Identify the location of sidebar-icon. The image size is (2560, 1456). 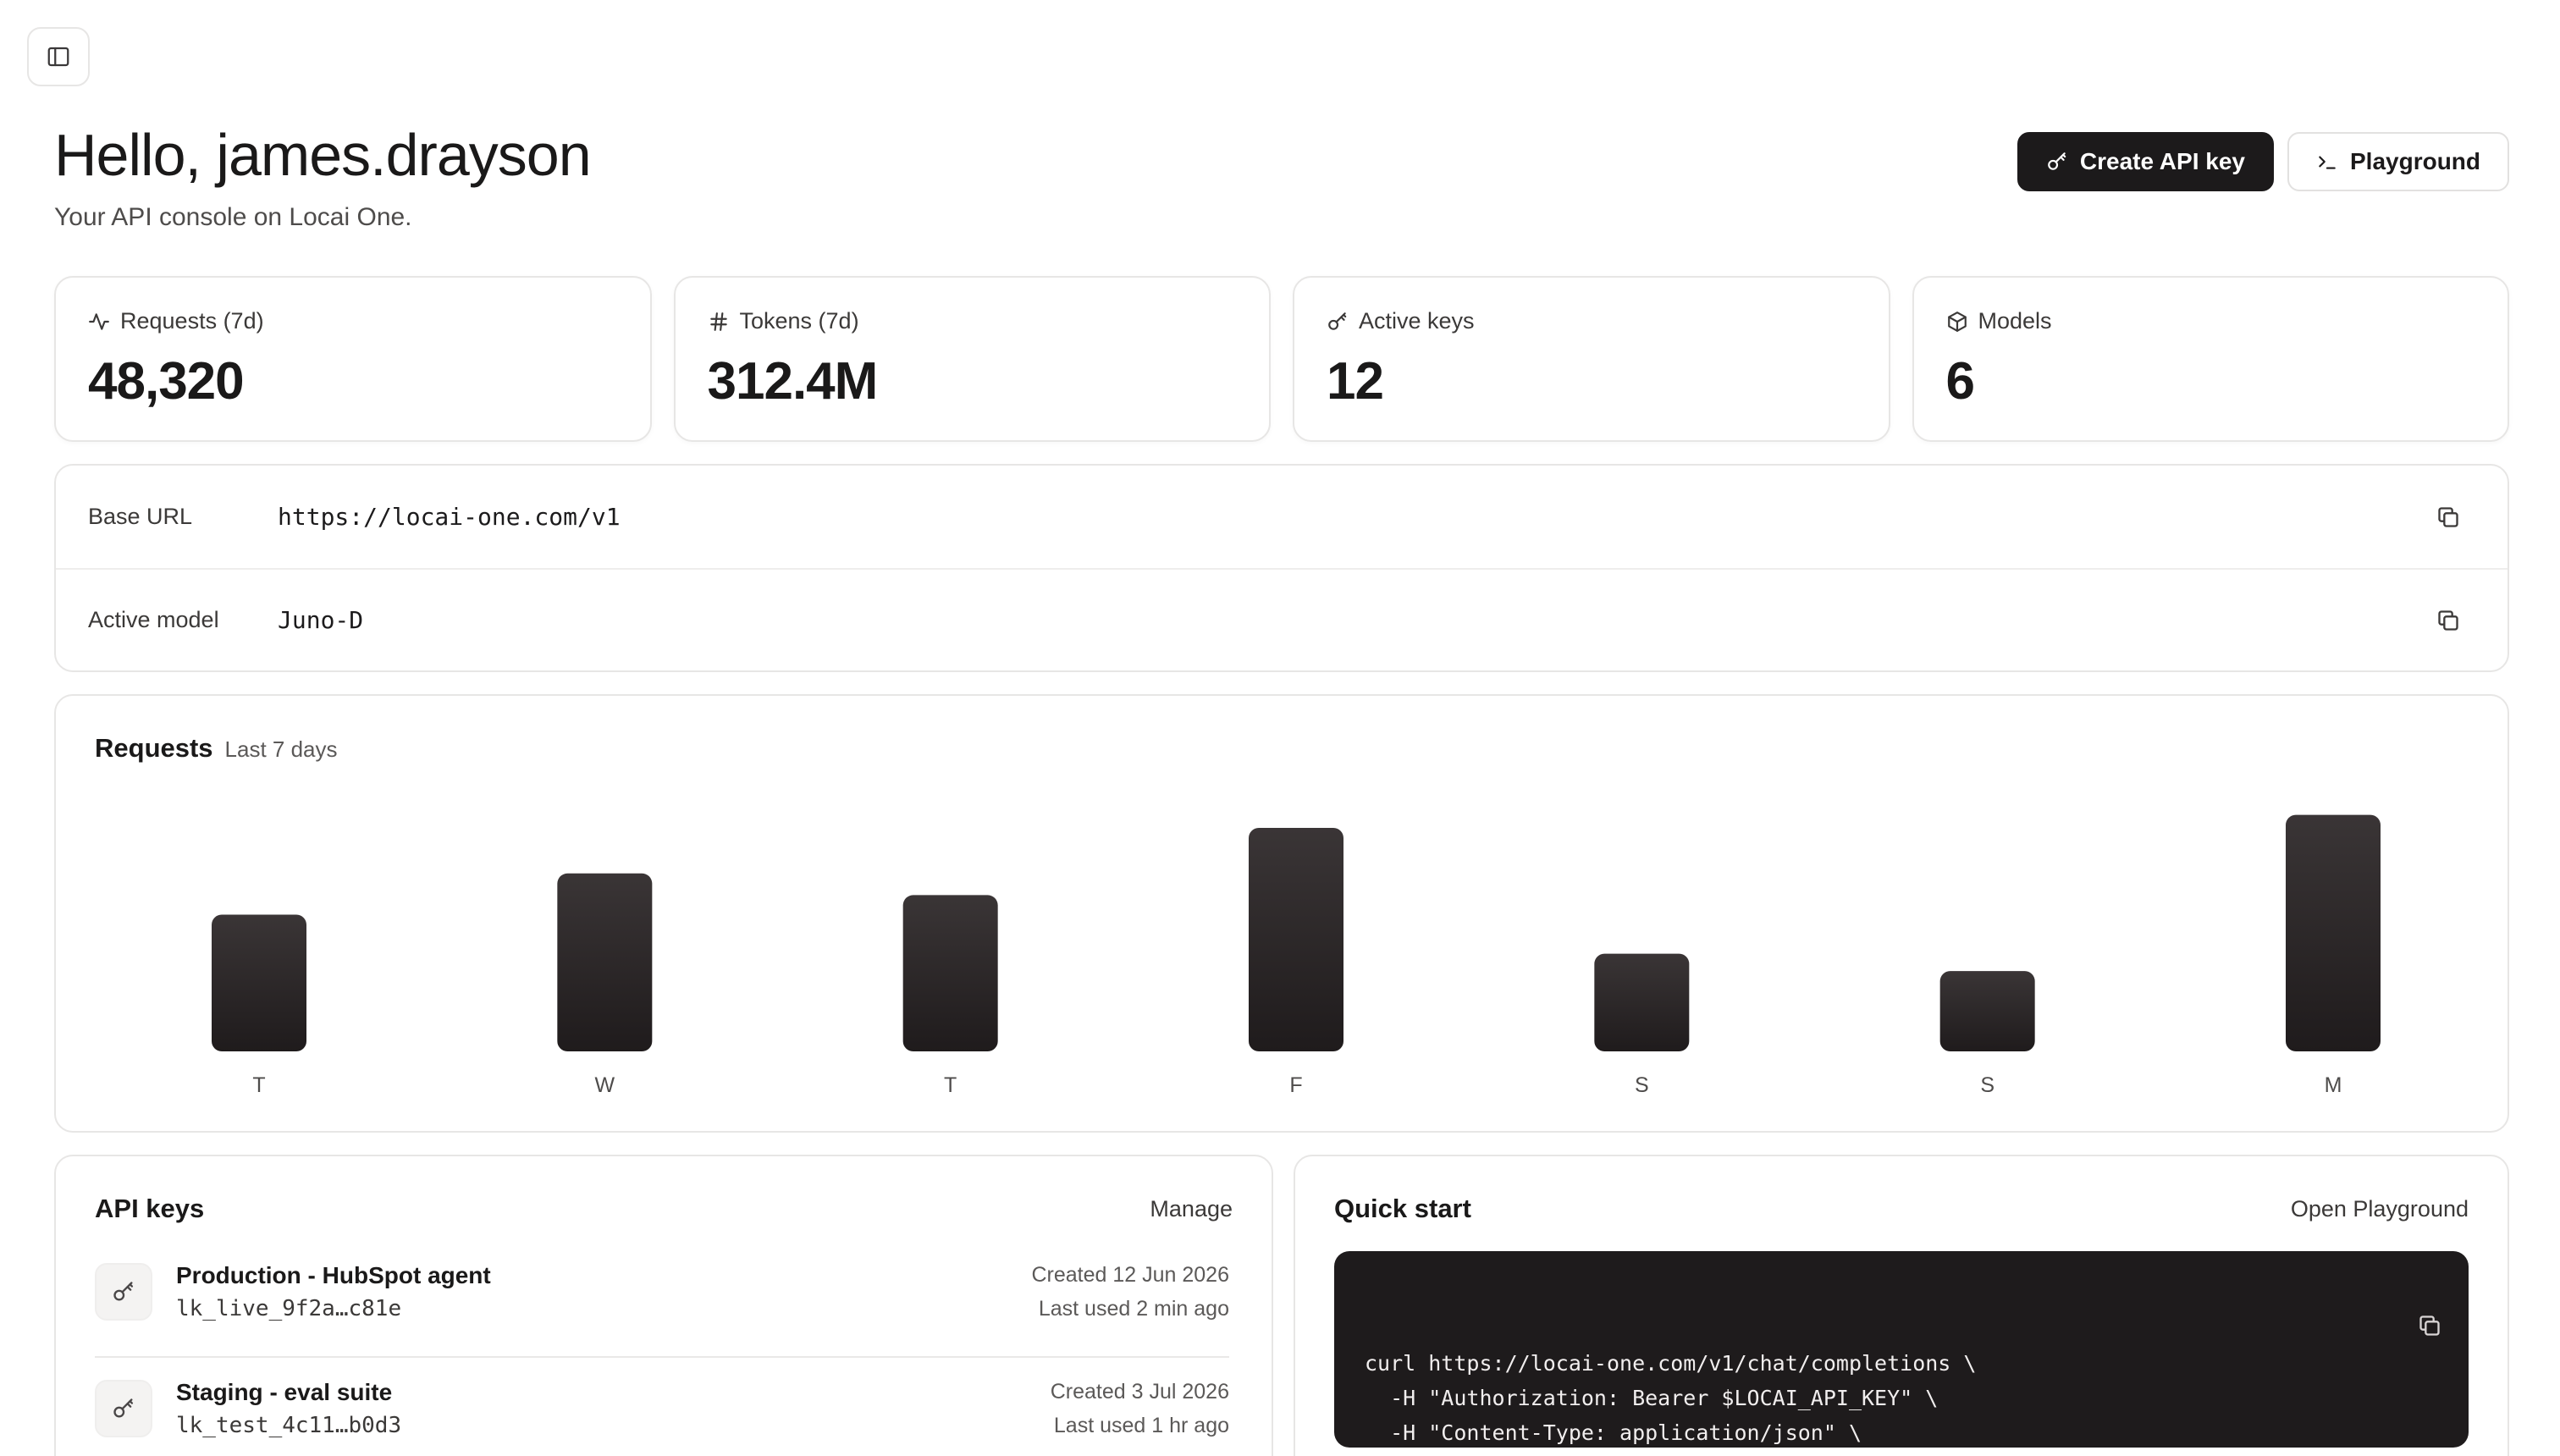
(58, 57).